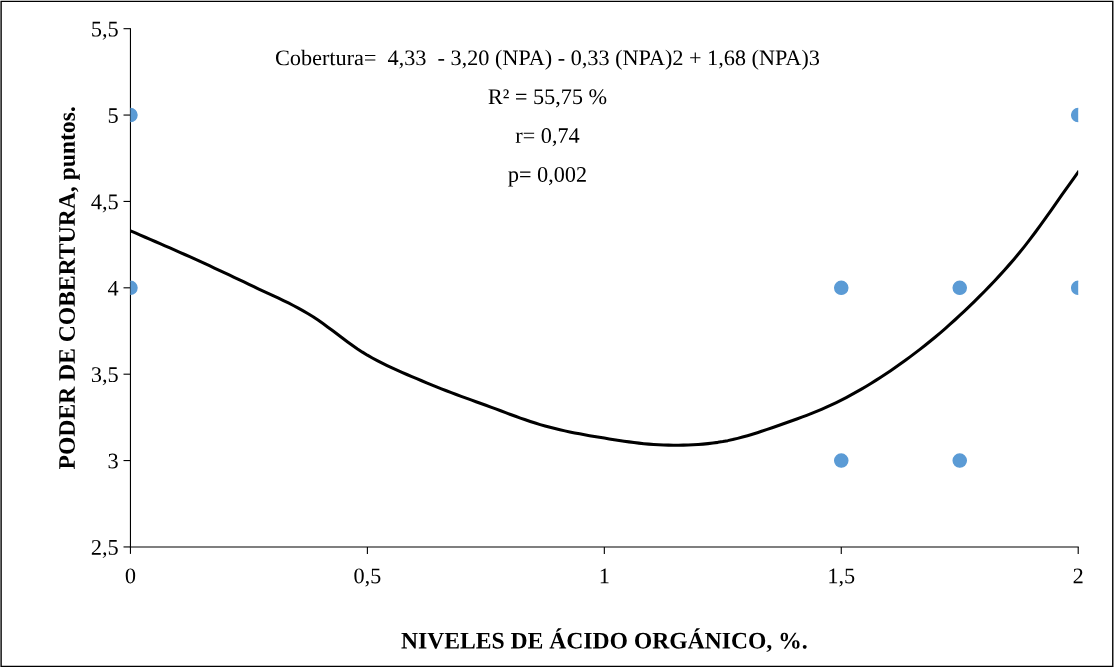  I want to click on x-tick-label: 0,5, so click(367, 577).